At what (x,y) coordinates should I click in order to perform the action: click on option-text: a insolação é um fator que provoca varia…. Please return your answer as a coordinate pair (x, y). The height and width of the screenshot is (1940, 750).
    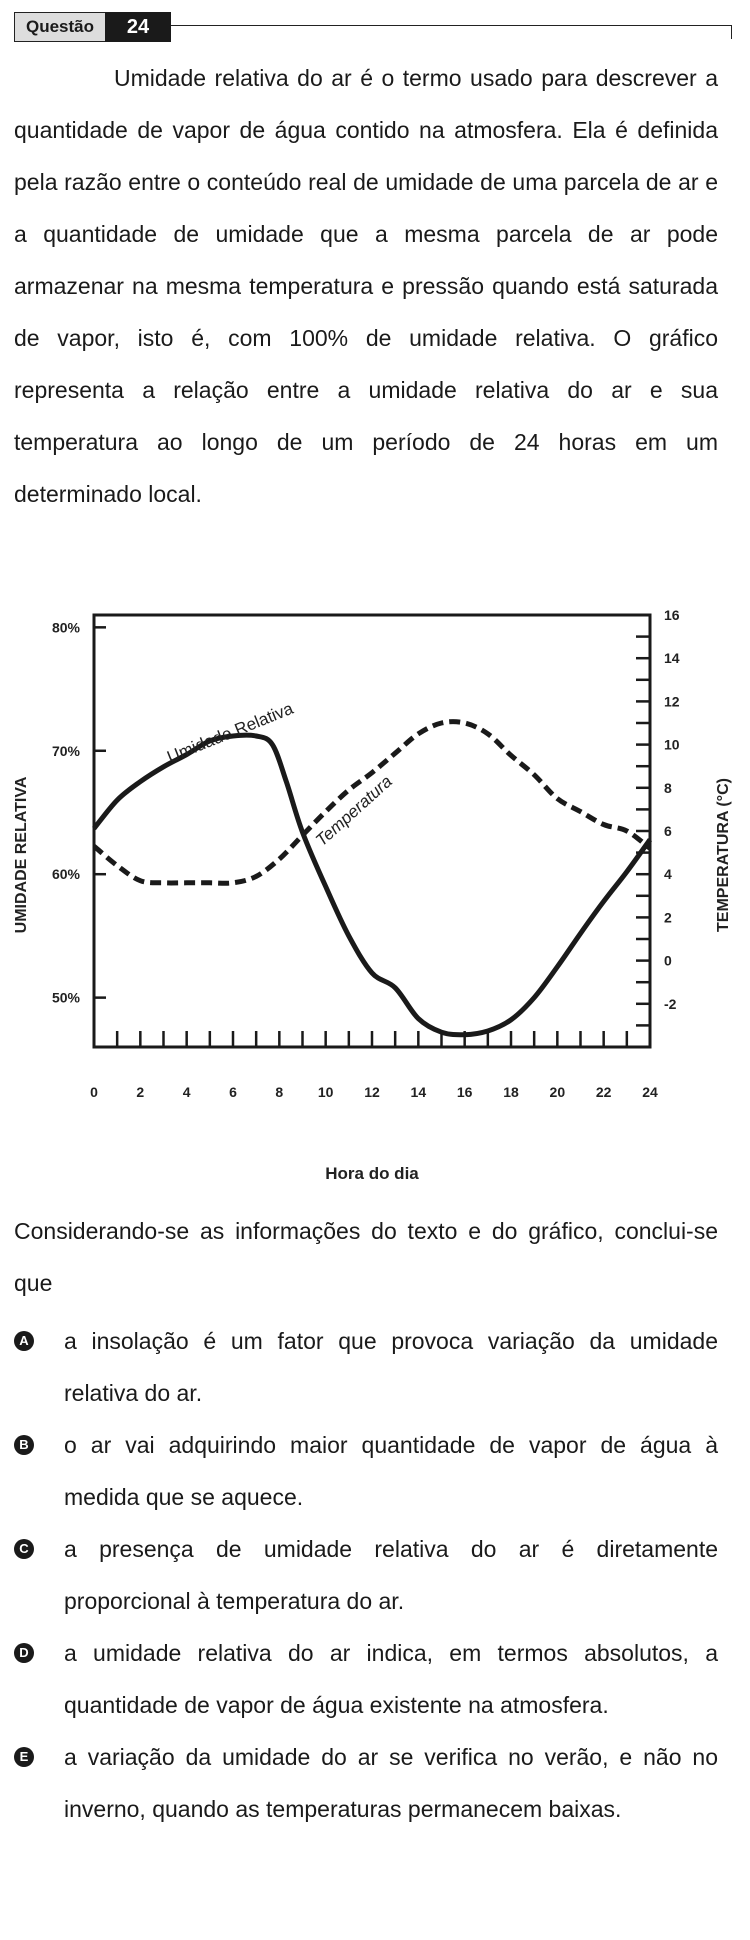
    Looking at the image, I should click on (391, 1367).